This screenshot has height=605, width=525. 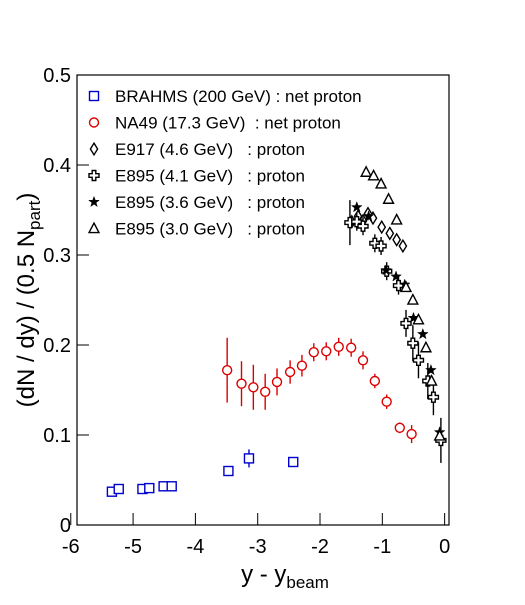 I want to click on x-tick-label: -3, so click(x=258, y=547).